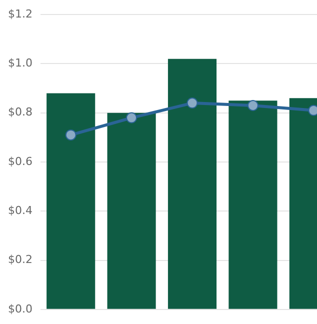 This screenshot has height=324, width=317. I want to click on y-tick-label: $0.6, so click(20, 161).